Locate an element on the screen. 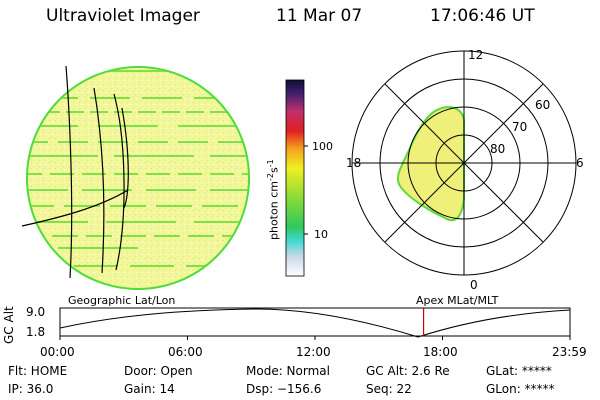  instrument-title: Ultraviolet Imager is located at coordinates (123, 16).